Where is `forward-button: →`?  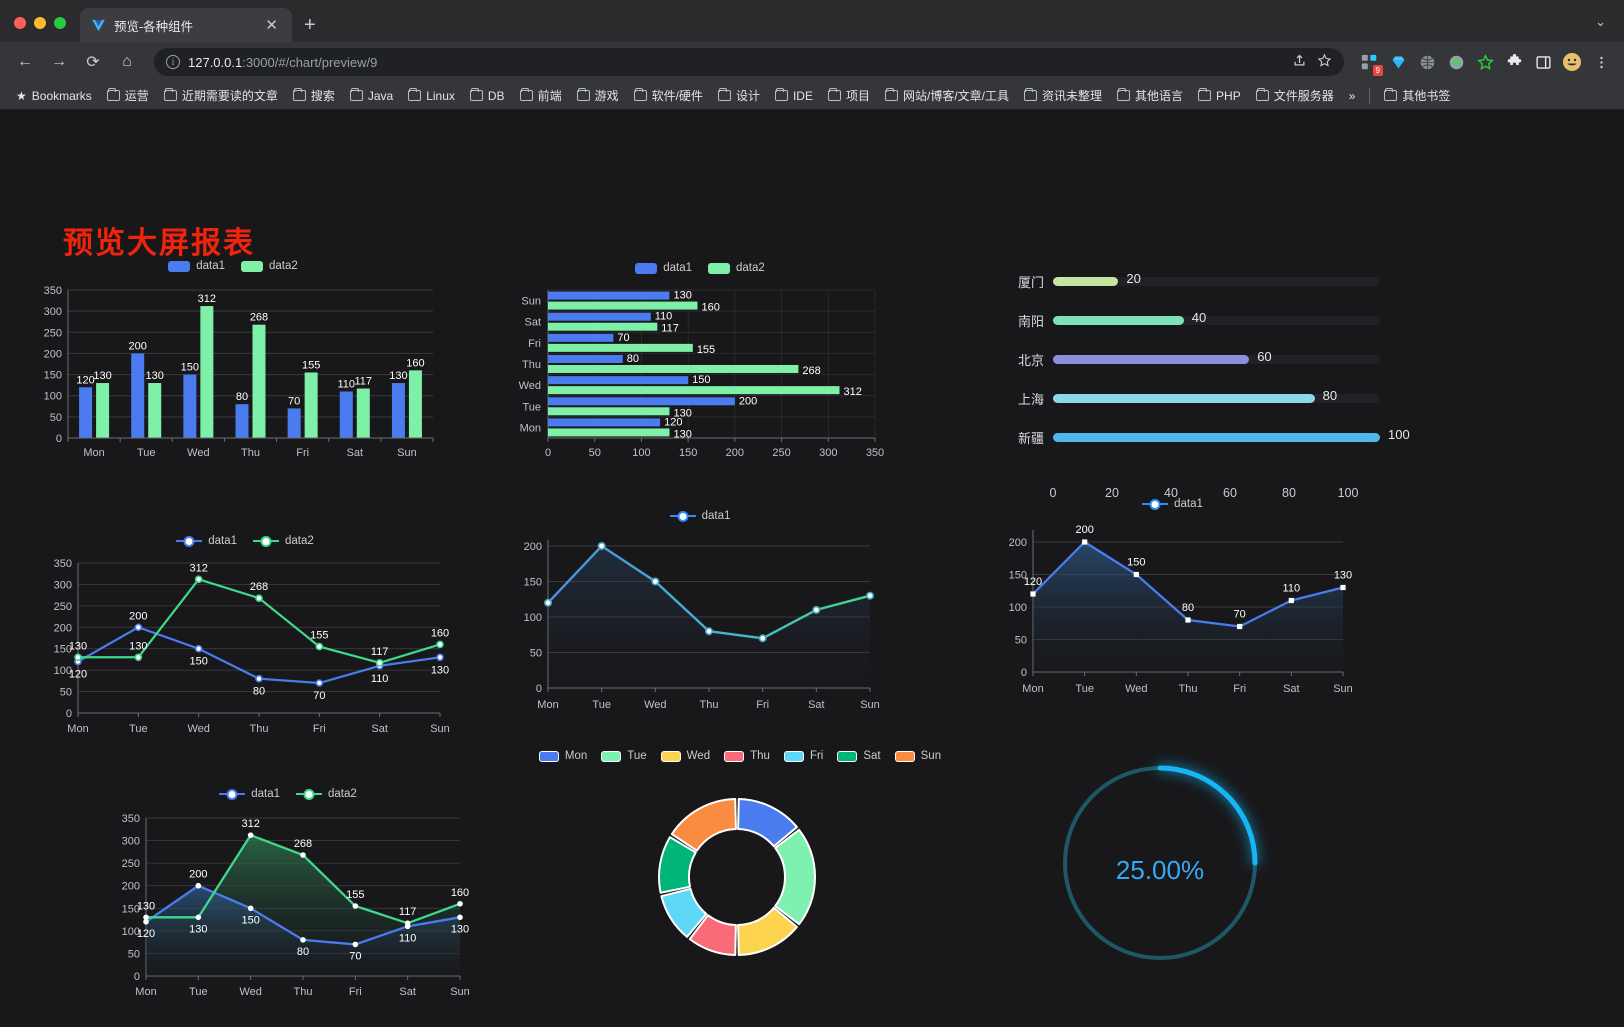
forward-button: → is located at coordinates (59, 61).